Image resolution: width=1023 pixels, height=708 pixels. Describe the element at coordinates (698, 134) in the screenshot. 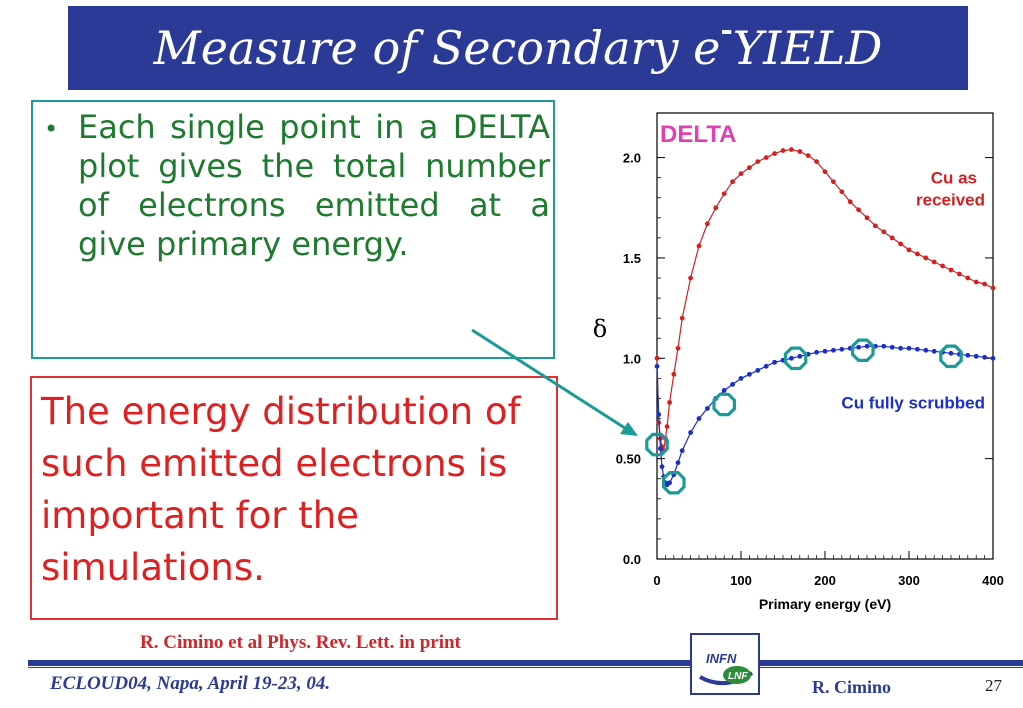

I see `chart-title: DELTA` at that location.